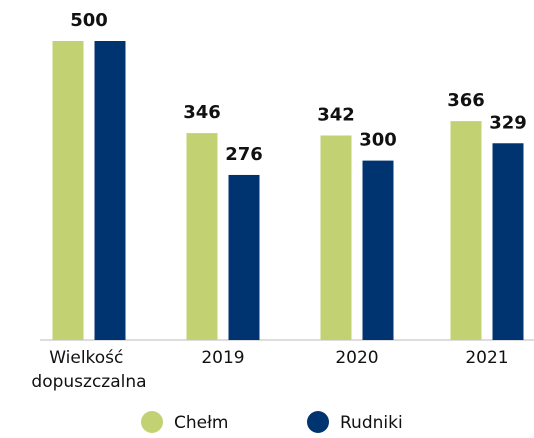 This screenshot has height=438, width=534. I want to click on data-label: 342, so click(336, 114).